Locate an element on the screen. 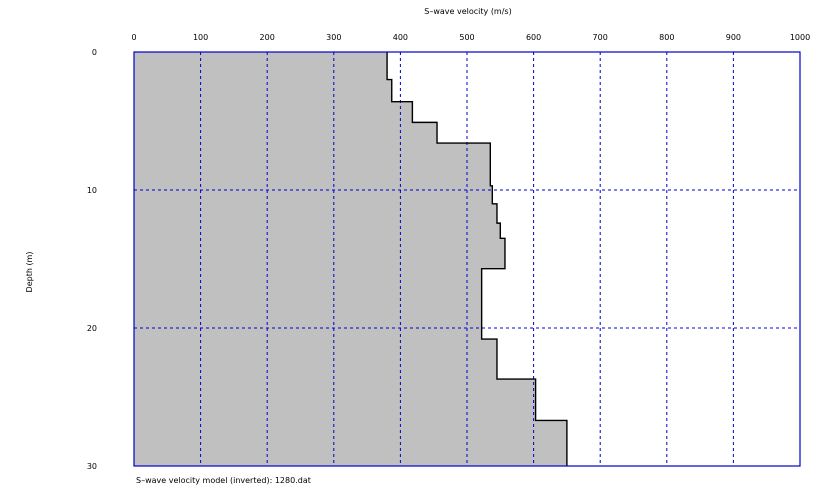 This screenshot has height=491, width=813. x-tick-label: 700 is located at coordinates (600, 37).